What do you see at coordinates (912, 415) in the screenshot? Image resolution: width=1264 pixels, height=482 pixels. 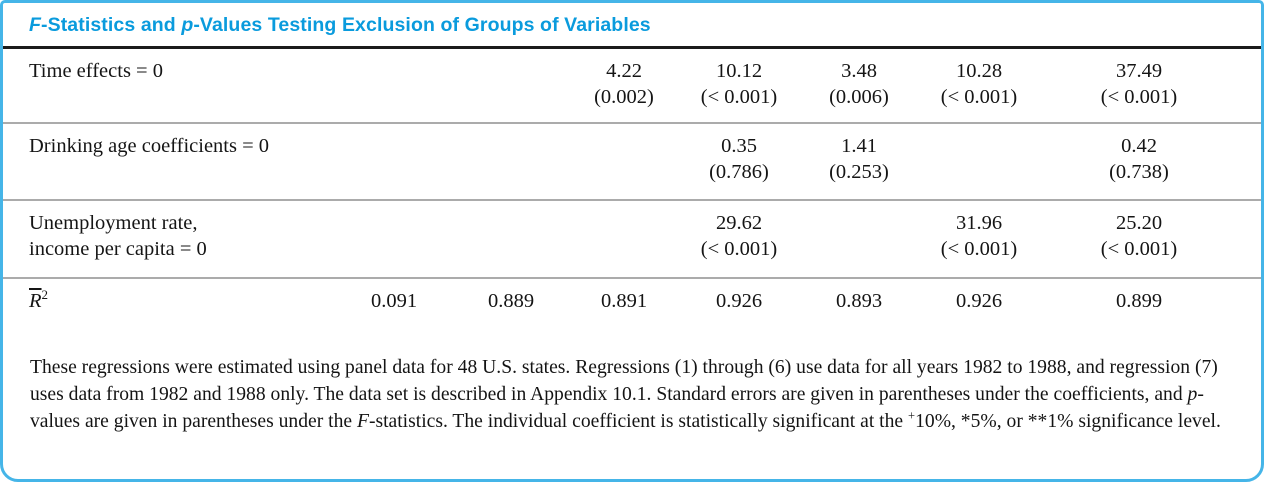 I see `text-segment: +` at bounding box center [912, 415].